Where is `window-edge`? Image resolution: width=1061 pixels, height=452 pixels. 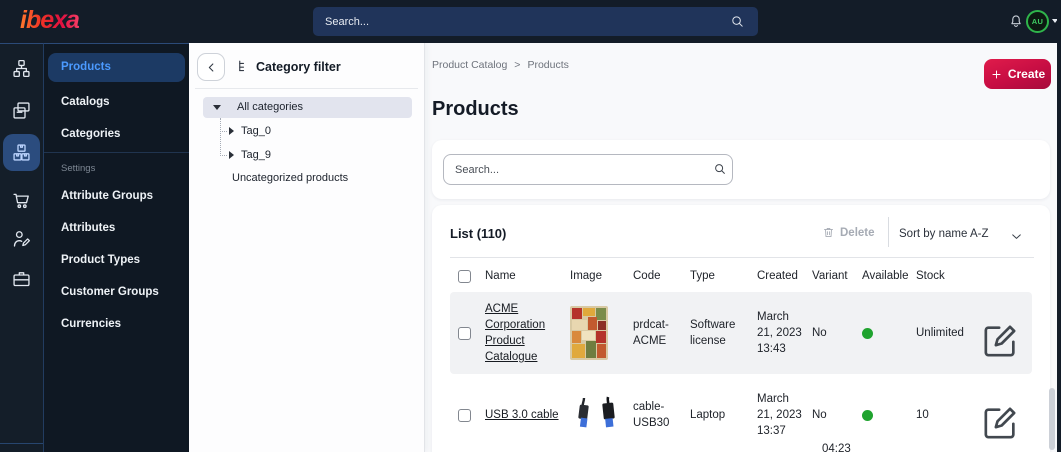
window-edge is located at coordinates (1059, 226).